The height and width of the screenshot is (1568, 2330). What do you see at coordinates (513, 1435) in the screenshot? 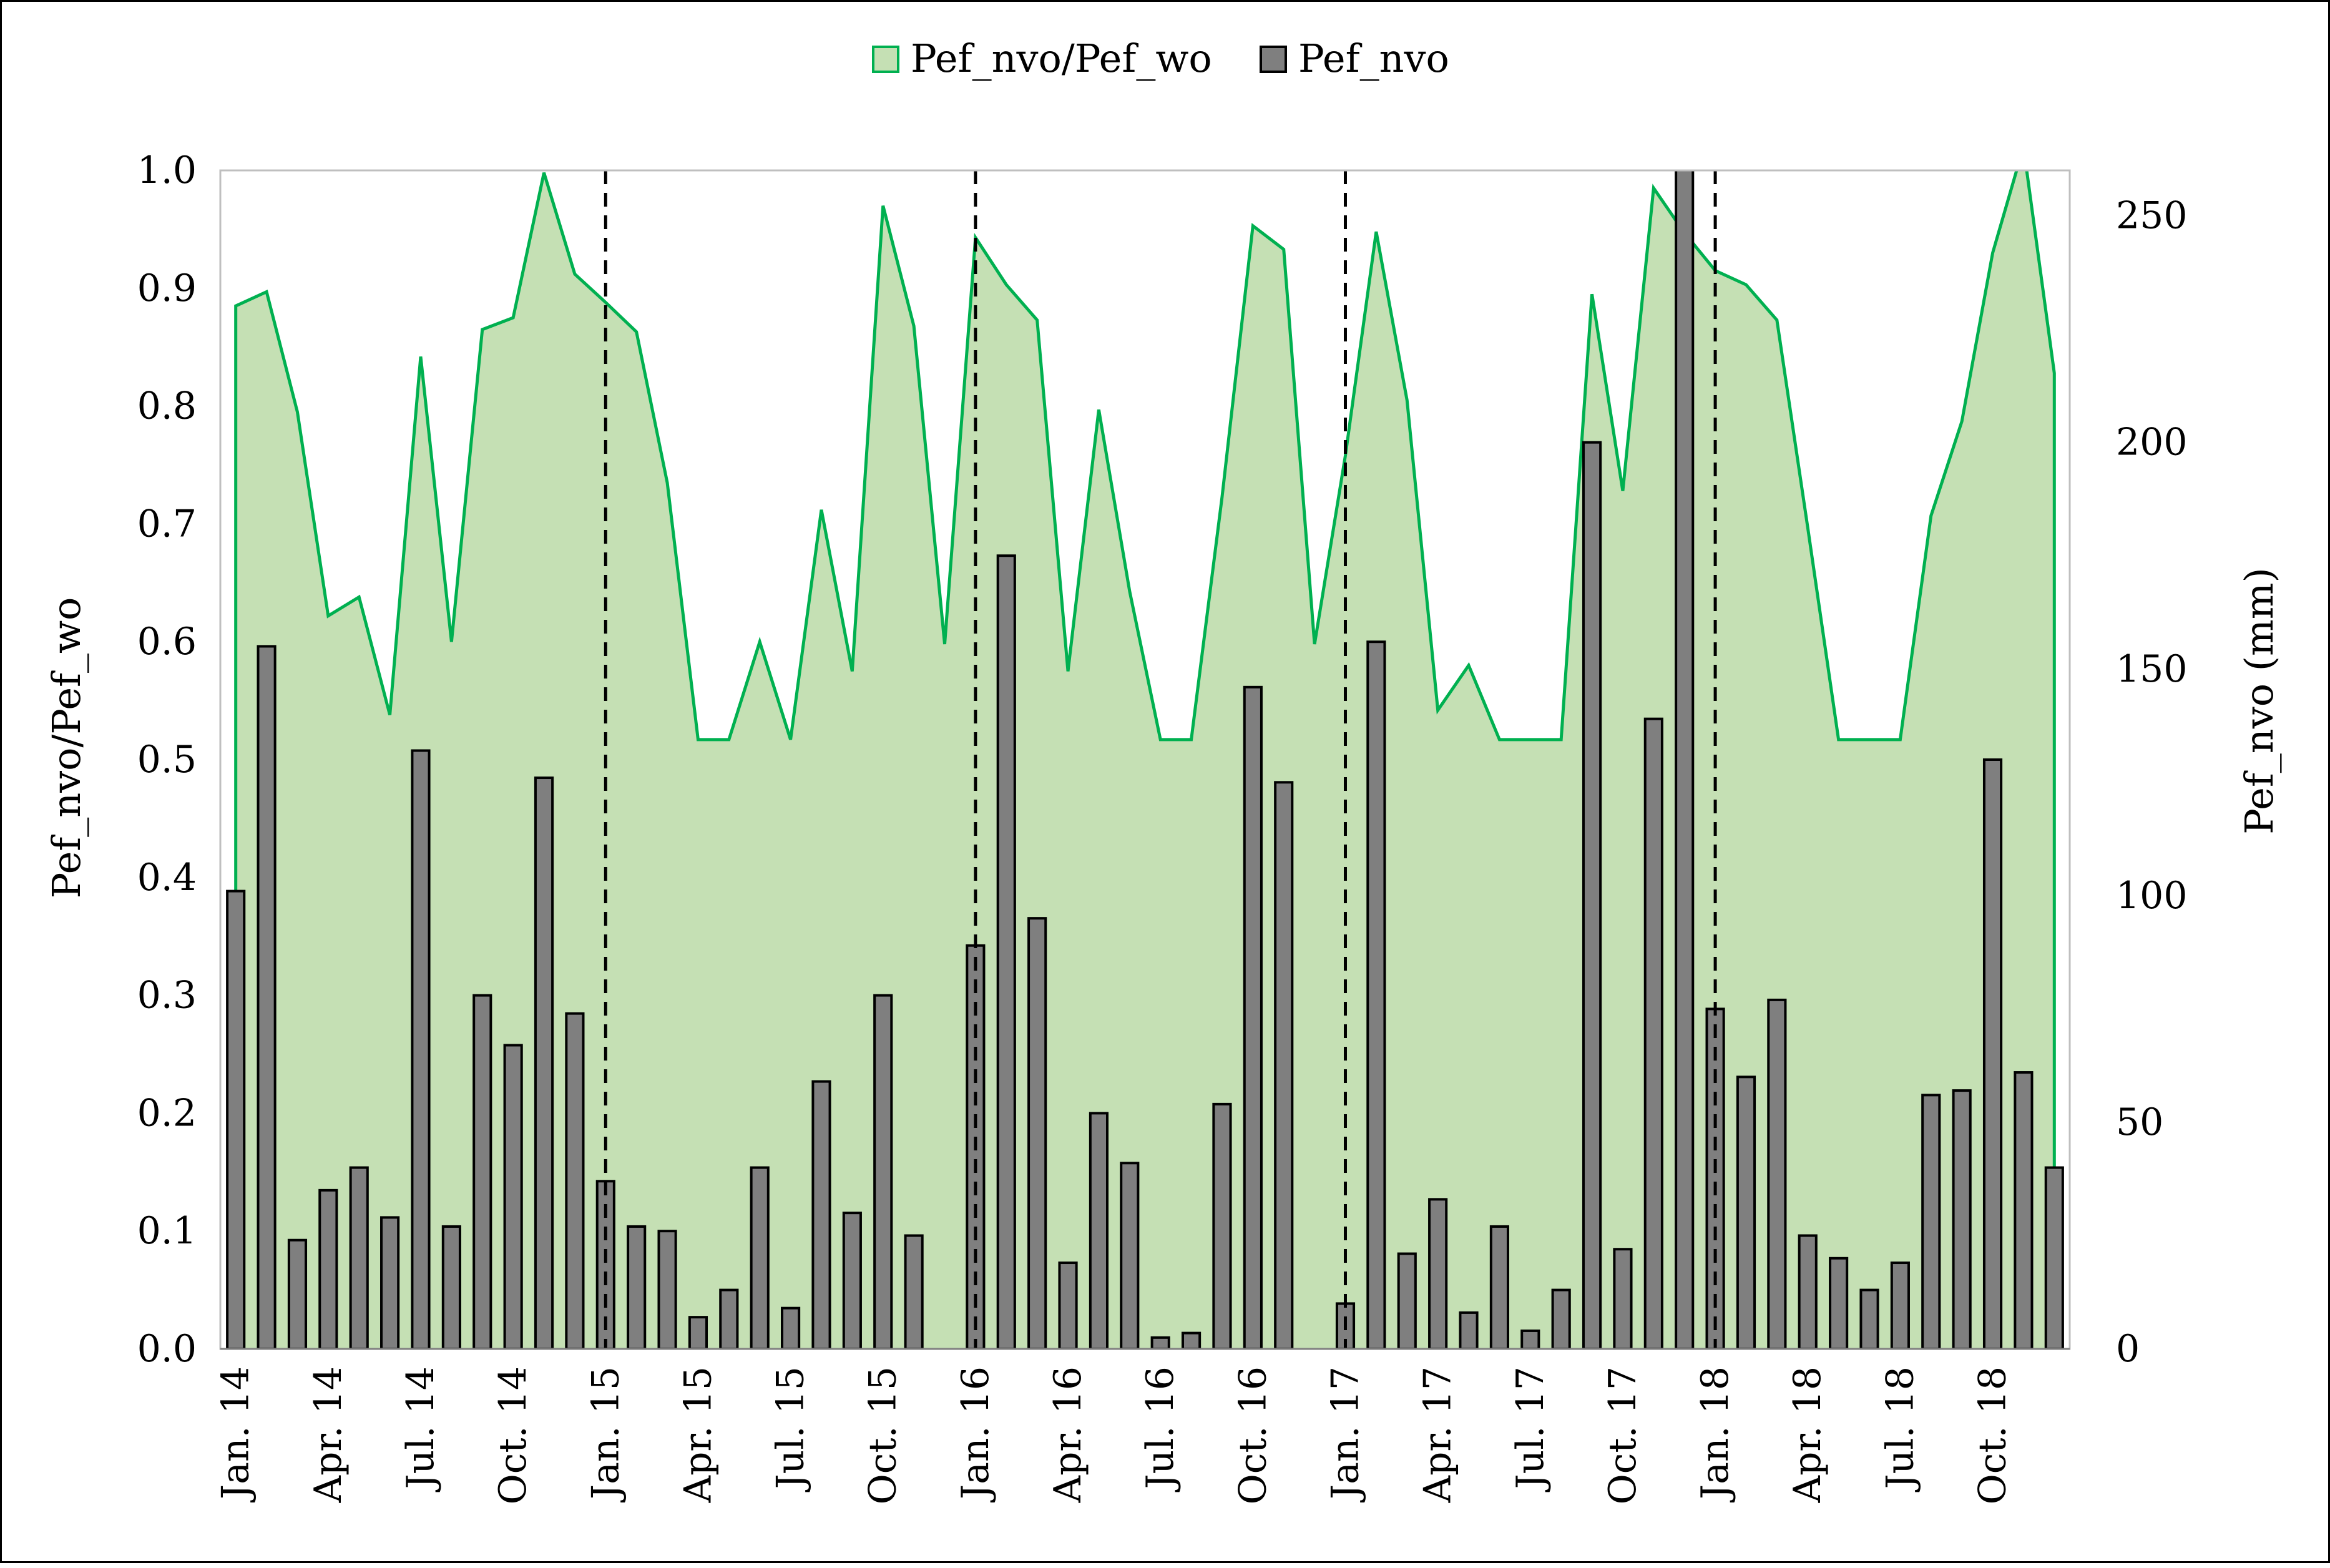
I see `x-tick-label: Oct. 14` at bounding box center [513, 1435].